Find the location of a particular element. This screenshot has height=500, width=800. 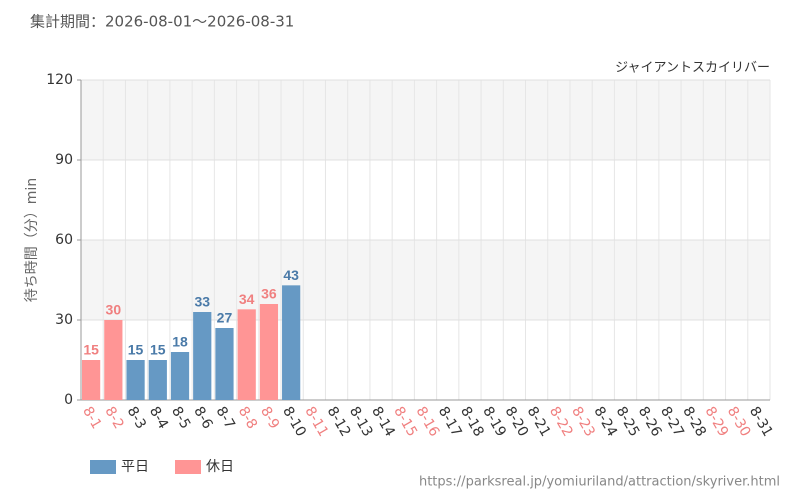

data-label: 33 is located at coordinates (202, 302).